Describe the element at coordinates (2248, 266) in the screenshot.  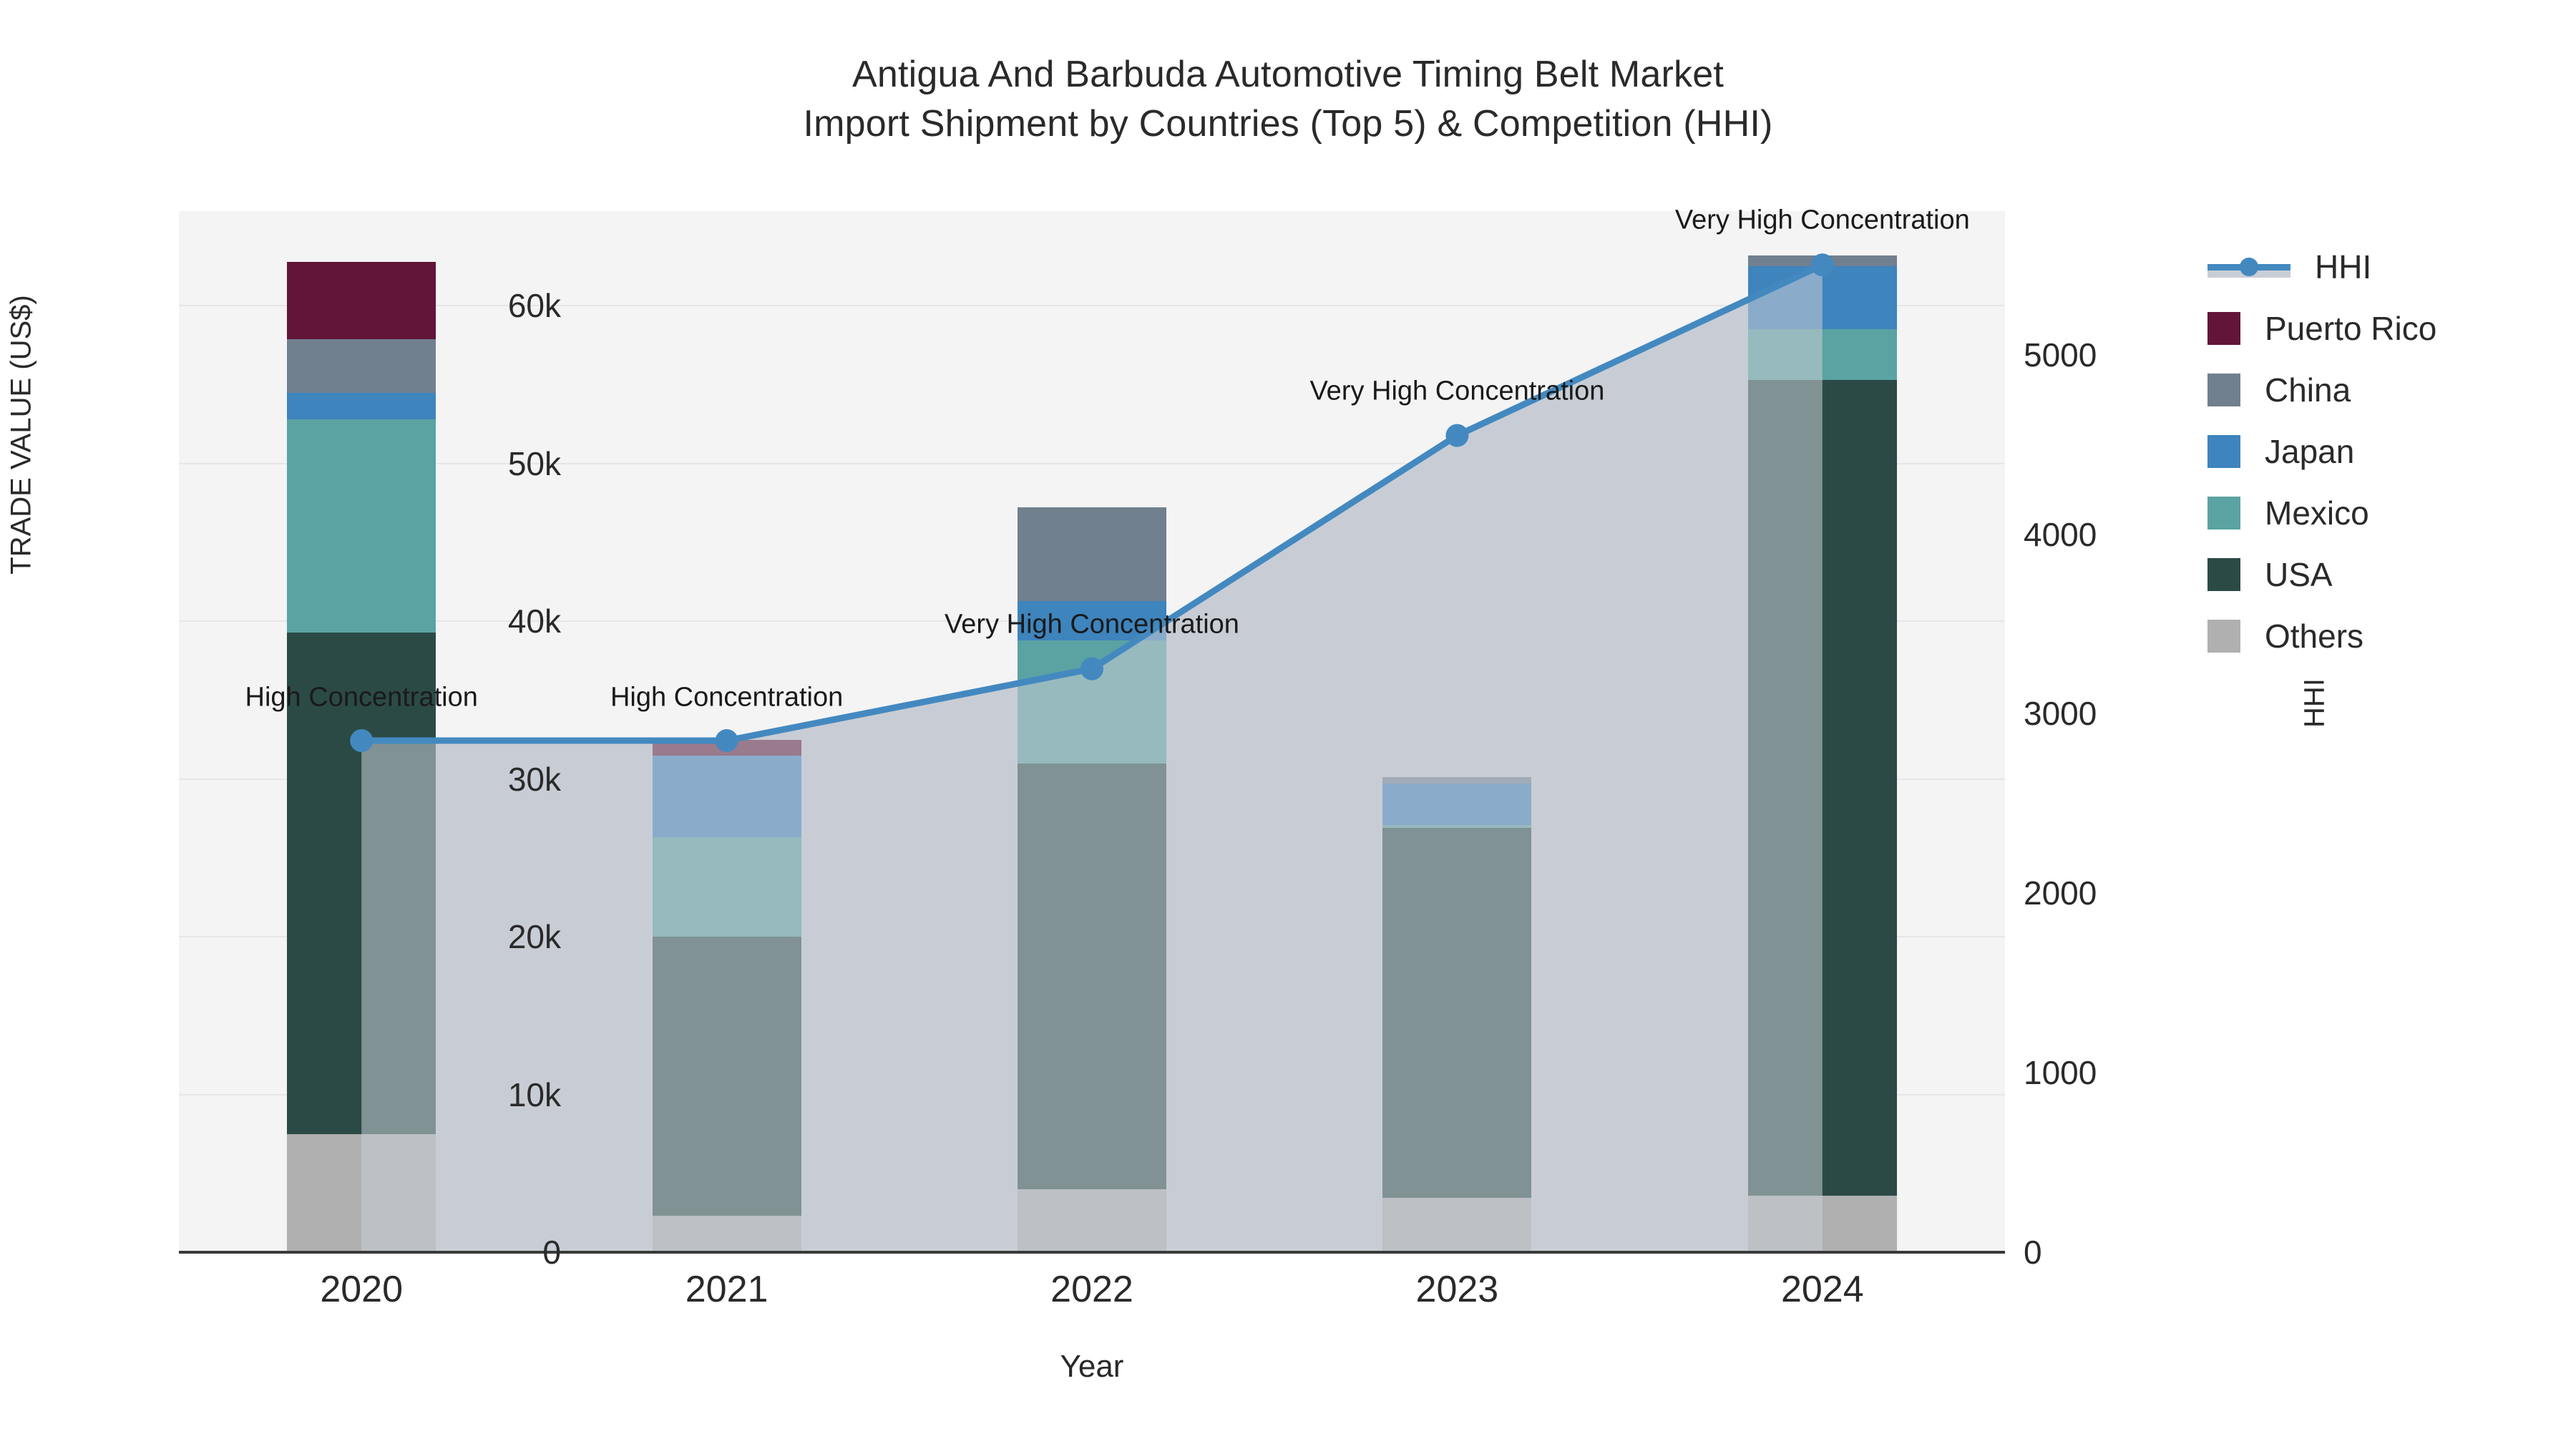
I see `legend-line-icon` at that location.